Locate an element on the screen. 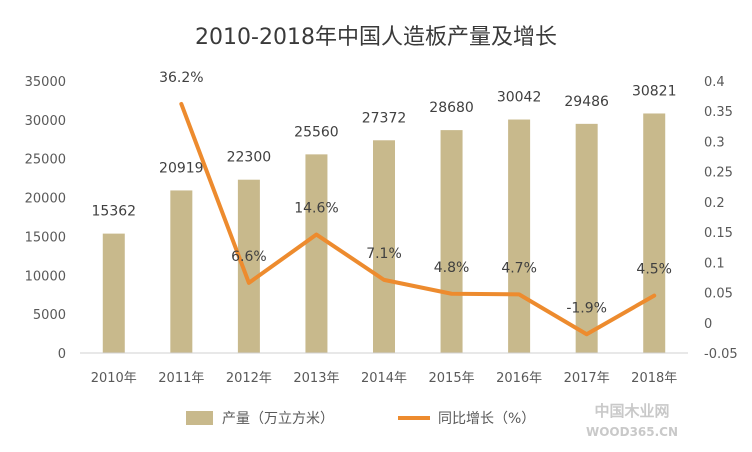 This screenshot has width=752, height=452. right-tick-label: 0.15 is located at coordinates (718, 233).